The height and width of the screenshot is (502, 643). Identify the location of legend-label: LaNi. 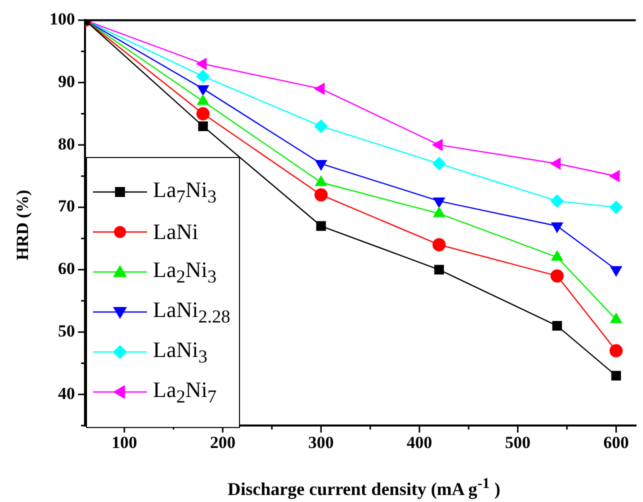
(175, 232).